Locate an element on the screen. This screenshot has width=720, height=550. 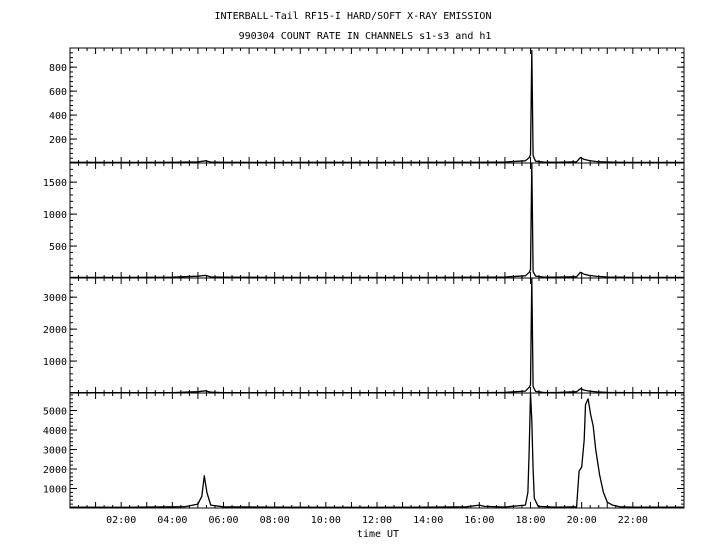
x-tick-label: 02:00 is located at coordinates (121, 520).